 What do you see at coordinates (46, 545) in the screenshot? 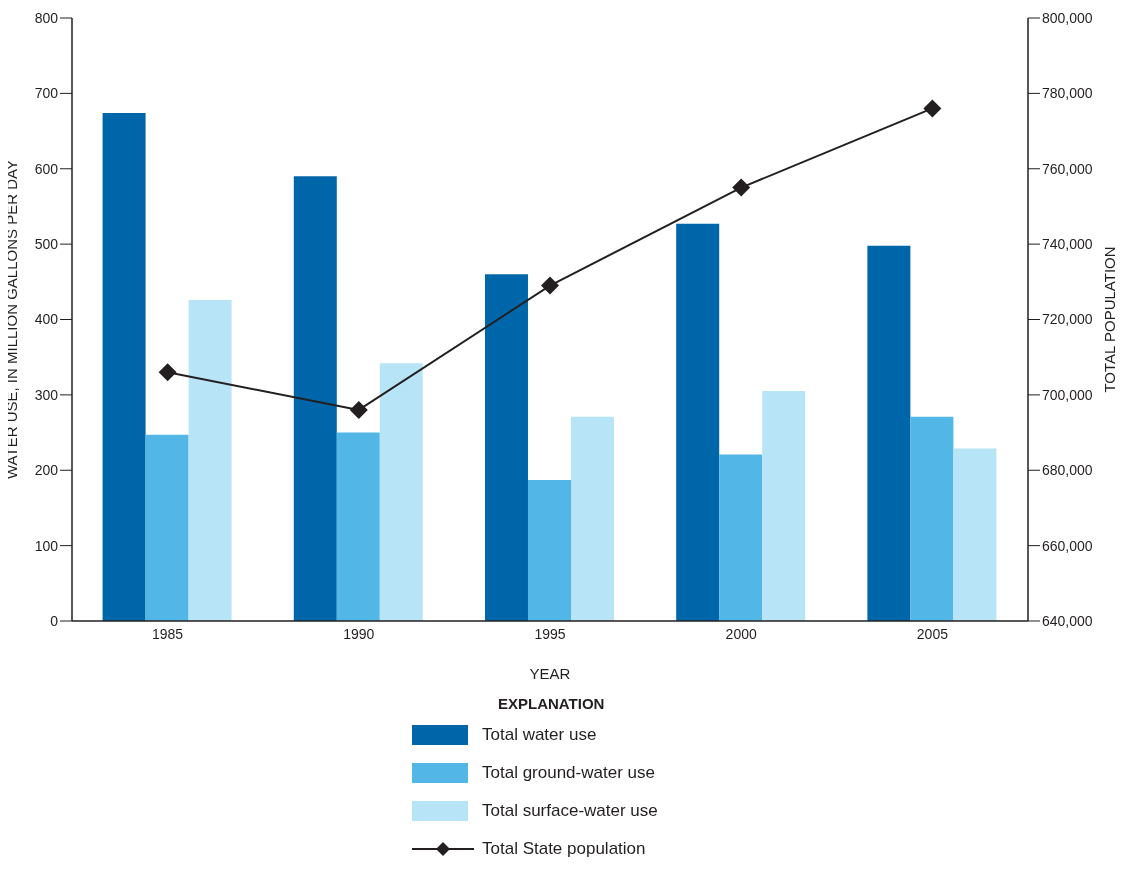
I see `y-tick-label: 100` at bounding box center [46, 545].